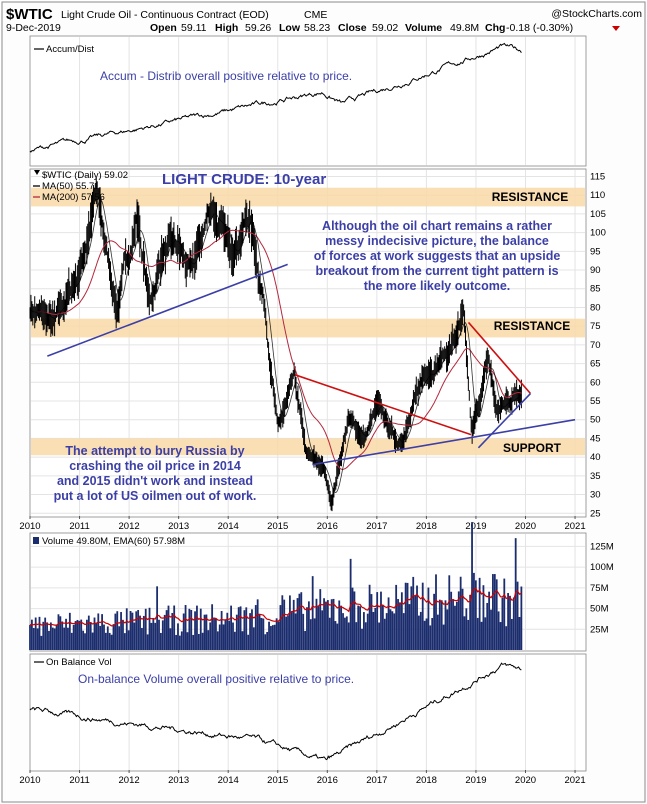 The width and height of the screenshot is (647, 804). Describe the element at coordinates (155, 466) in the screenshot. I see `russia-note-line-2: crashing the oil price in 2014` at that location.